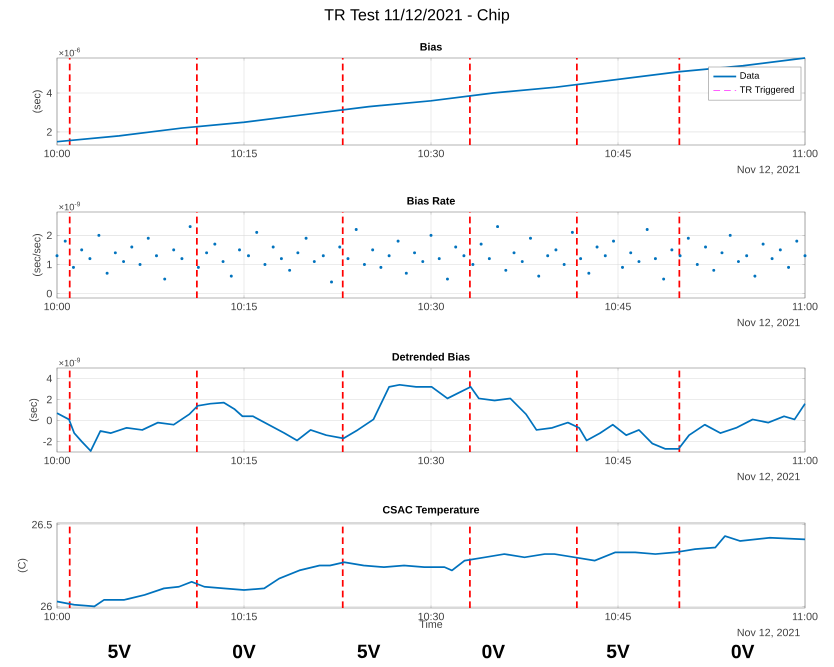 The image size is (834, 667). I want to click on y-axis-title: (sec/sec), so click(37, 255).